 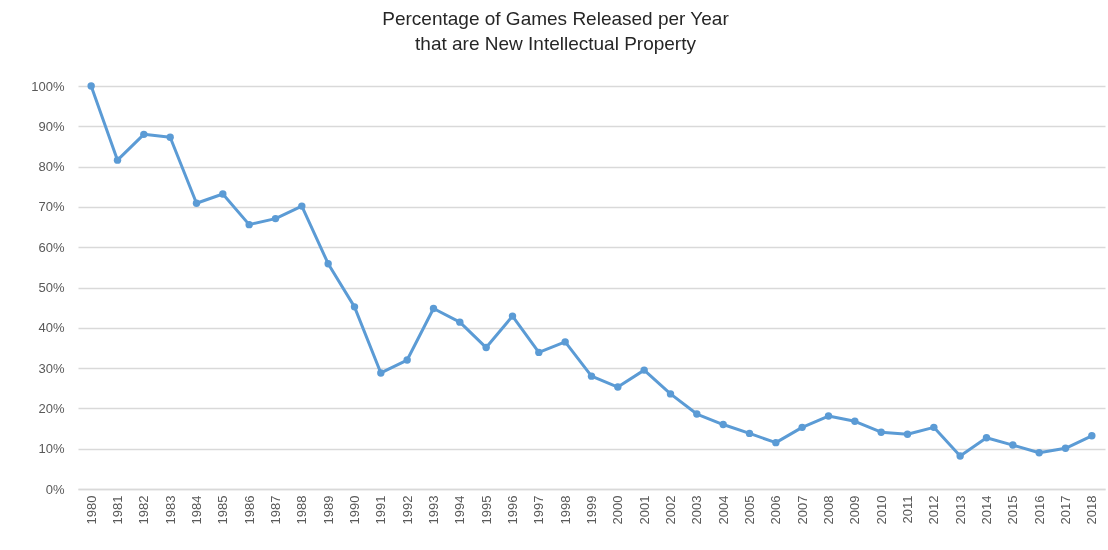 What do you see at coordinates (51, 207) in the screenshot?
I see `y-tick-label: 70%` at bounding box center [51, 207].